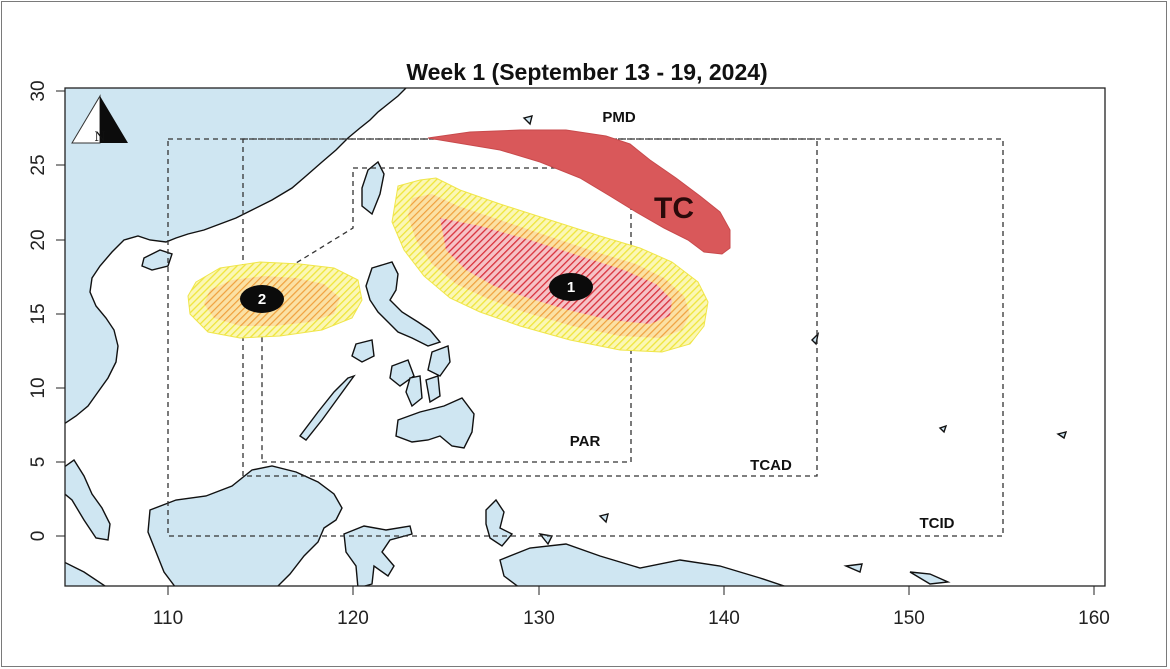 The image size is (1170, 669). I want to click on panay-island, so click(402, 373).